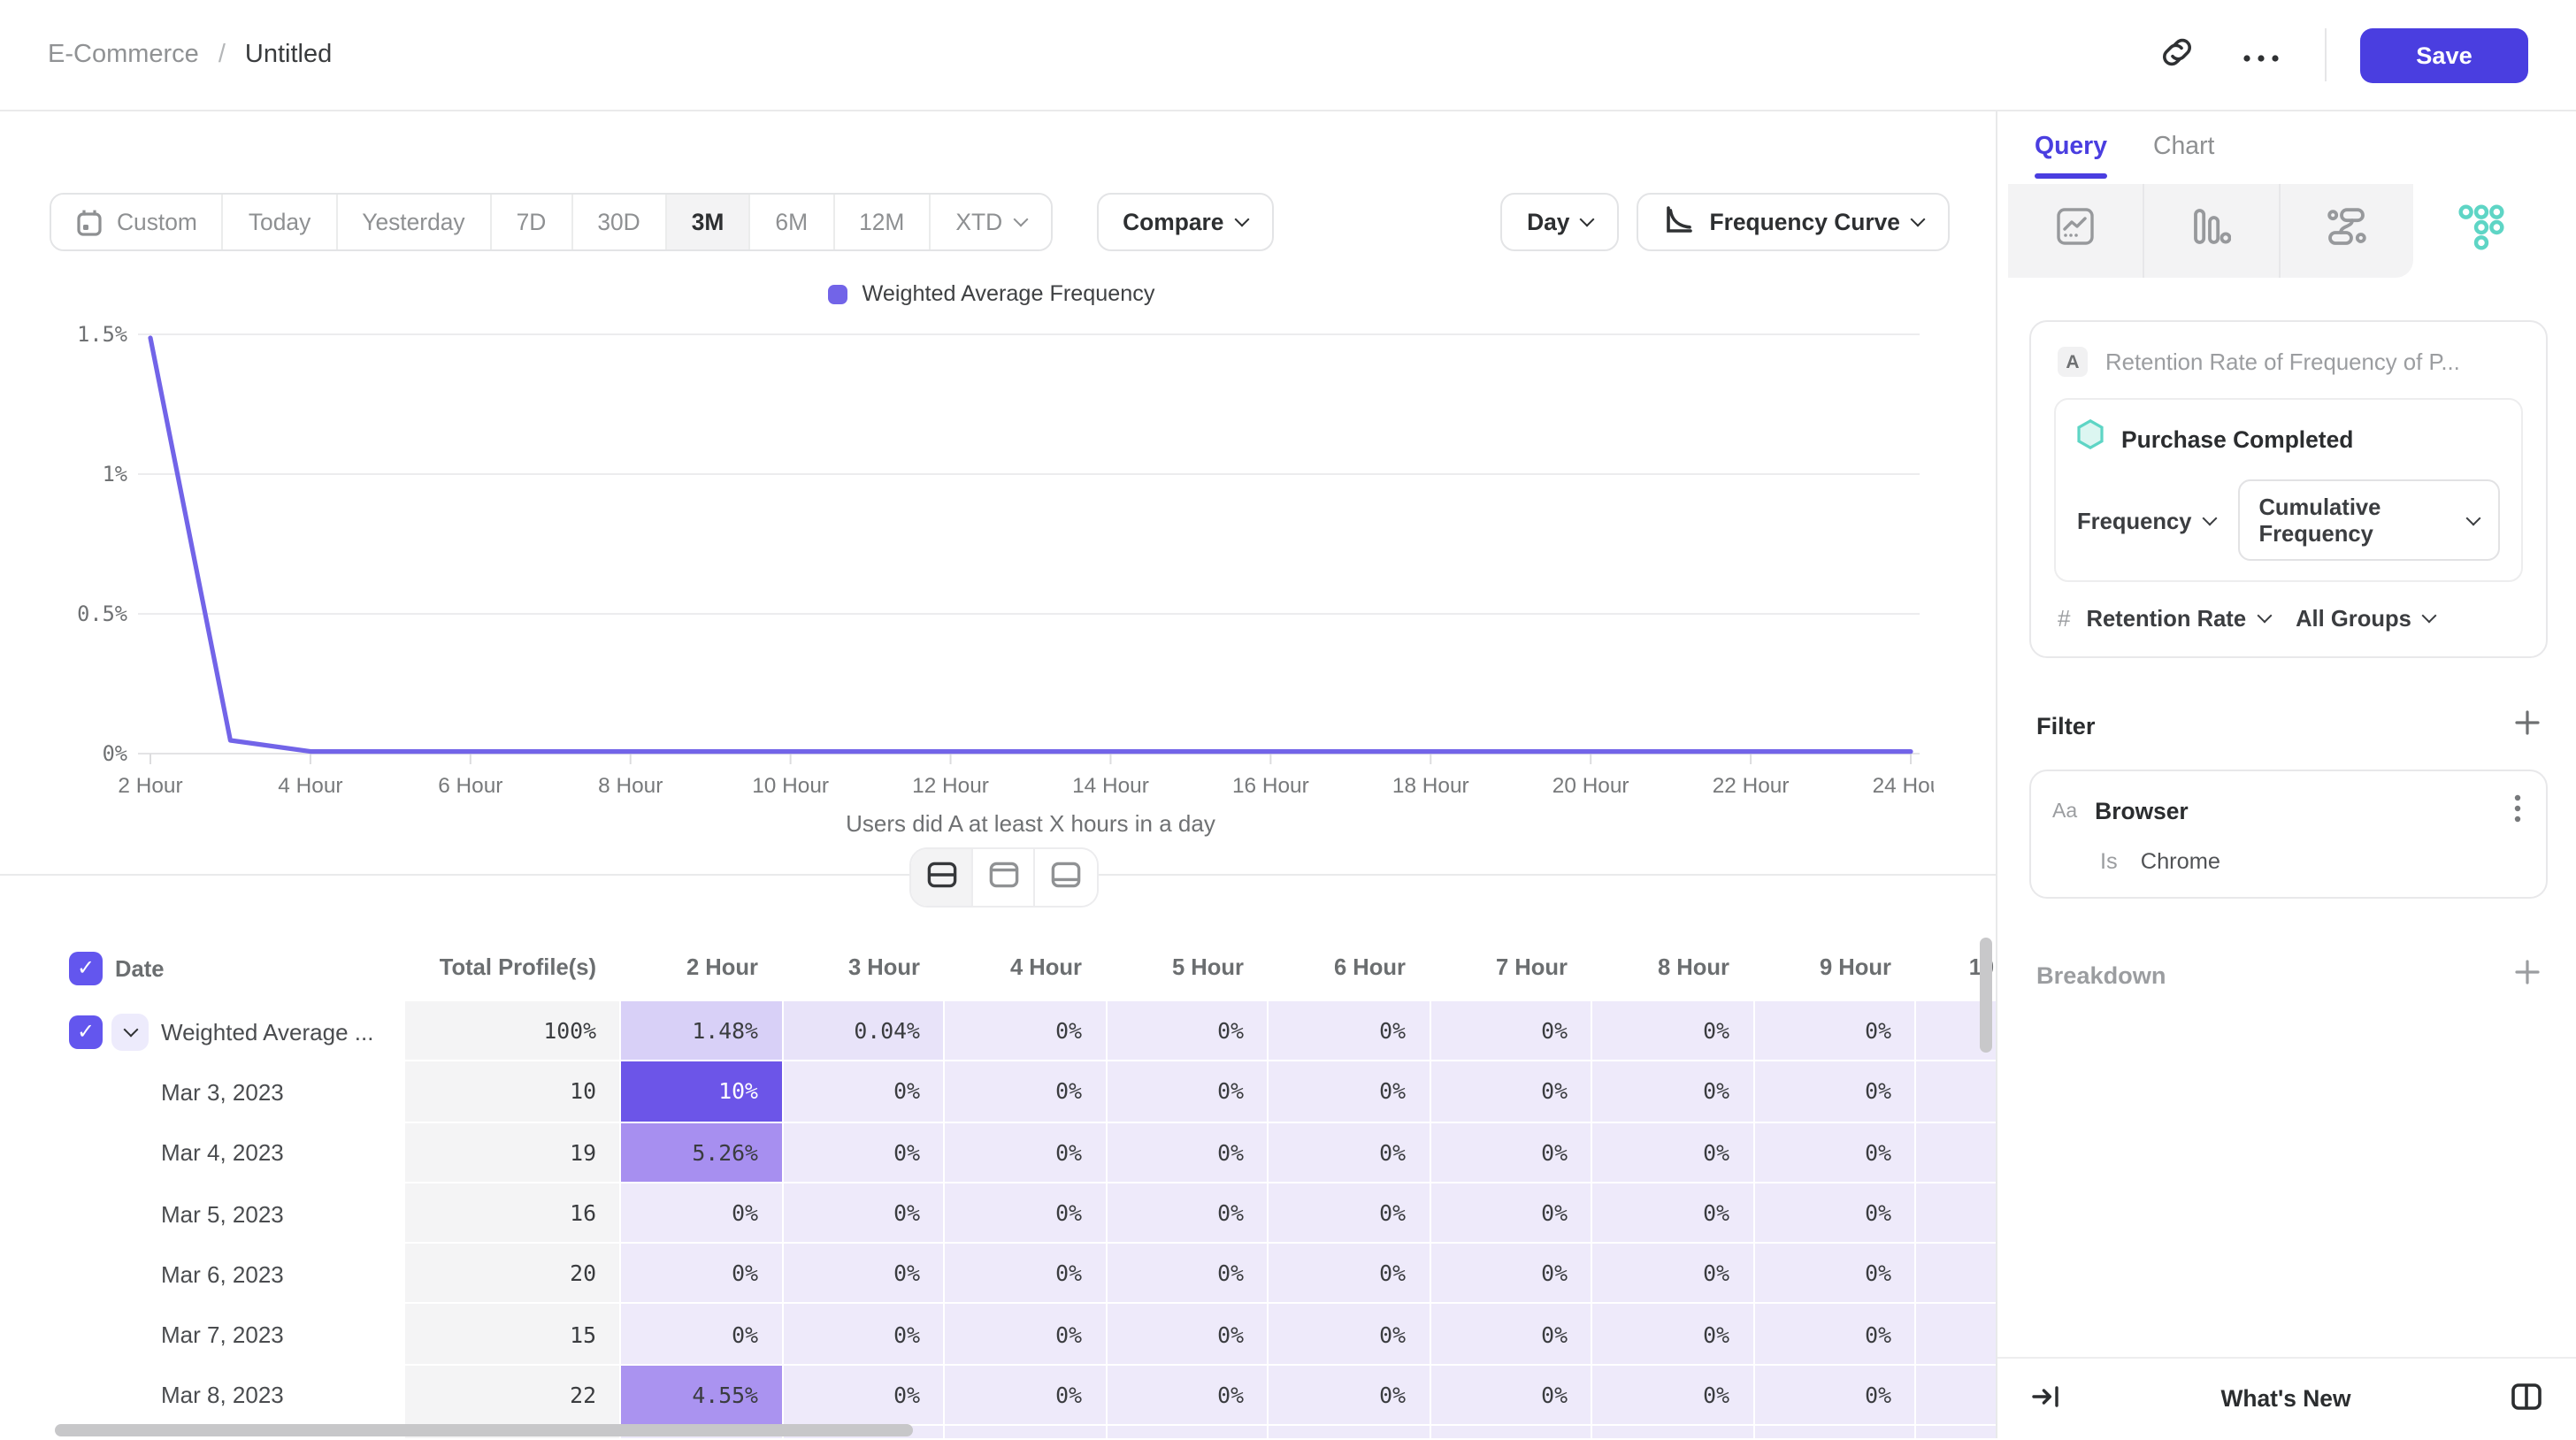 The image size is (2576, 1440). Describe the element at coordinates (2366, 618) in the screenshot. I see `groups-dropdown: All Groups` at that location.